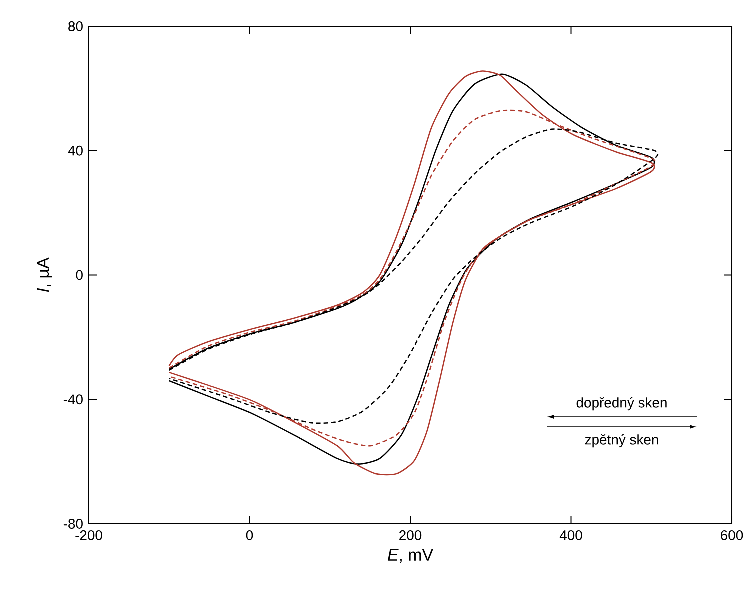 Image resolution: width=750 pixels, height=590 pixels. Describe the element at coordinates (75, 151) in the screenshot. I see `y-tick-label: 40` at that location.